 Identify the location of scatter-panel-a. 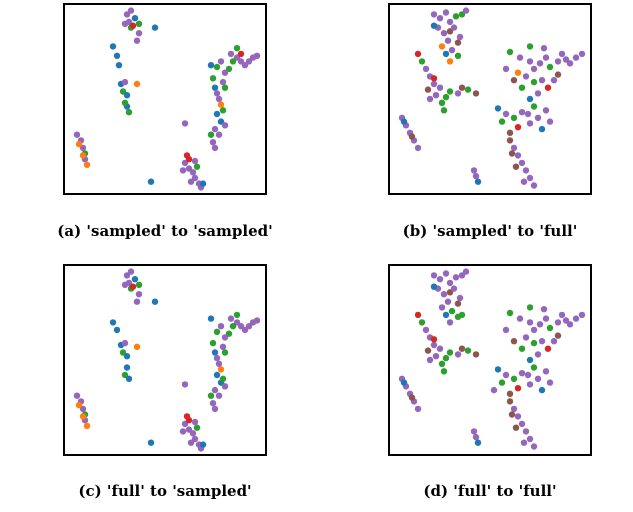
(165, 99).